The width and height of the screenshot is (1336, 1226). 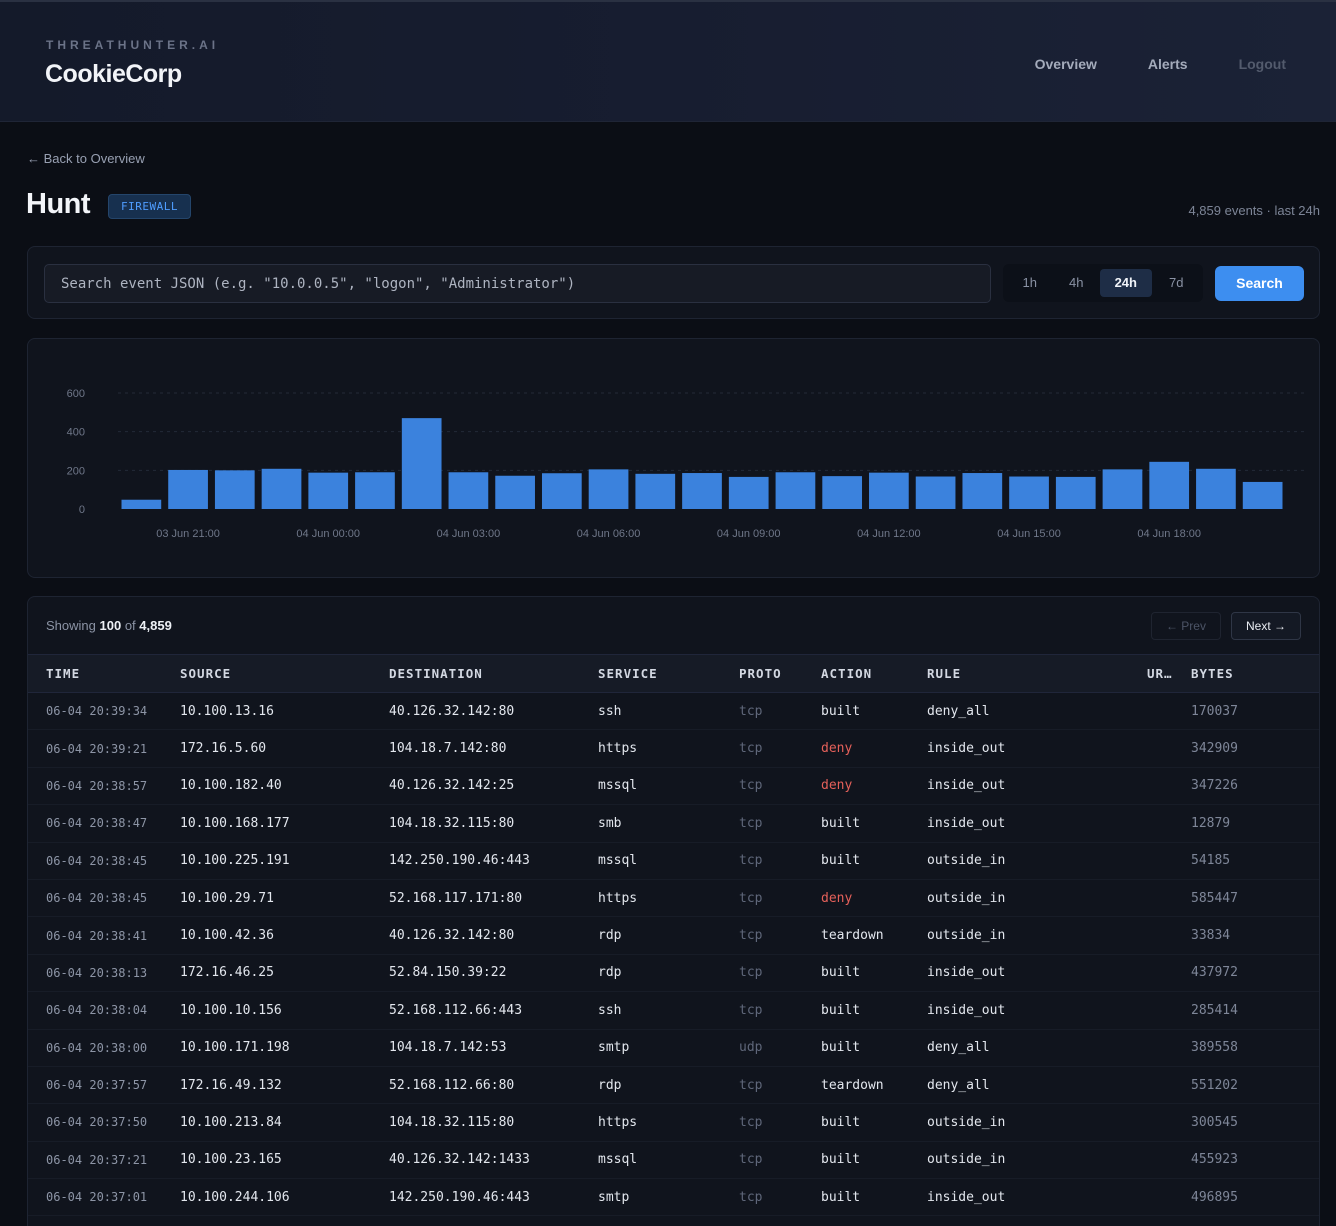 What do you see at coordinates (235, 1048) in the screenshot?
I see `cell-source: 10.100.171.198` at bounding box center [235, 1048].